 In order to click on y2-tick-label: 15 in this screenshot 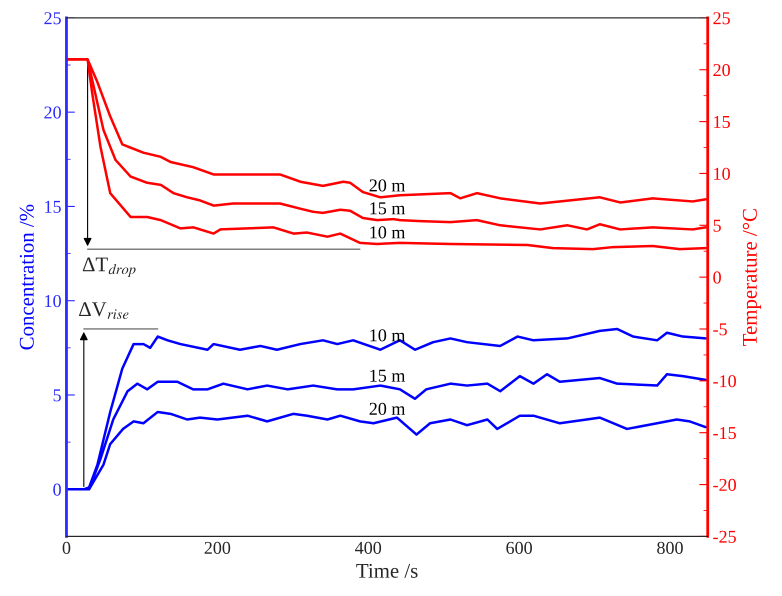, I will do `click(722, 122)`.